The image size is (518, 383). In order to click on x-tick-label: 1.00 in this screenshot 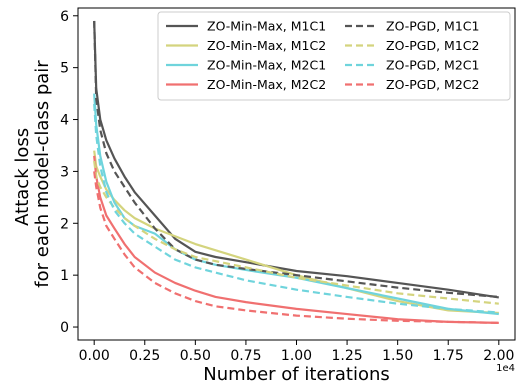, I will do `click(296, 356)`.